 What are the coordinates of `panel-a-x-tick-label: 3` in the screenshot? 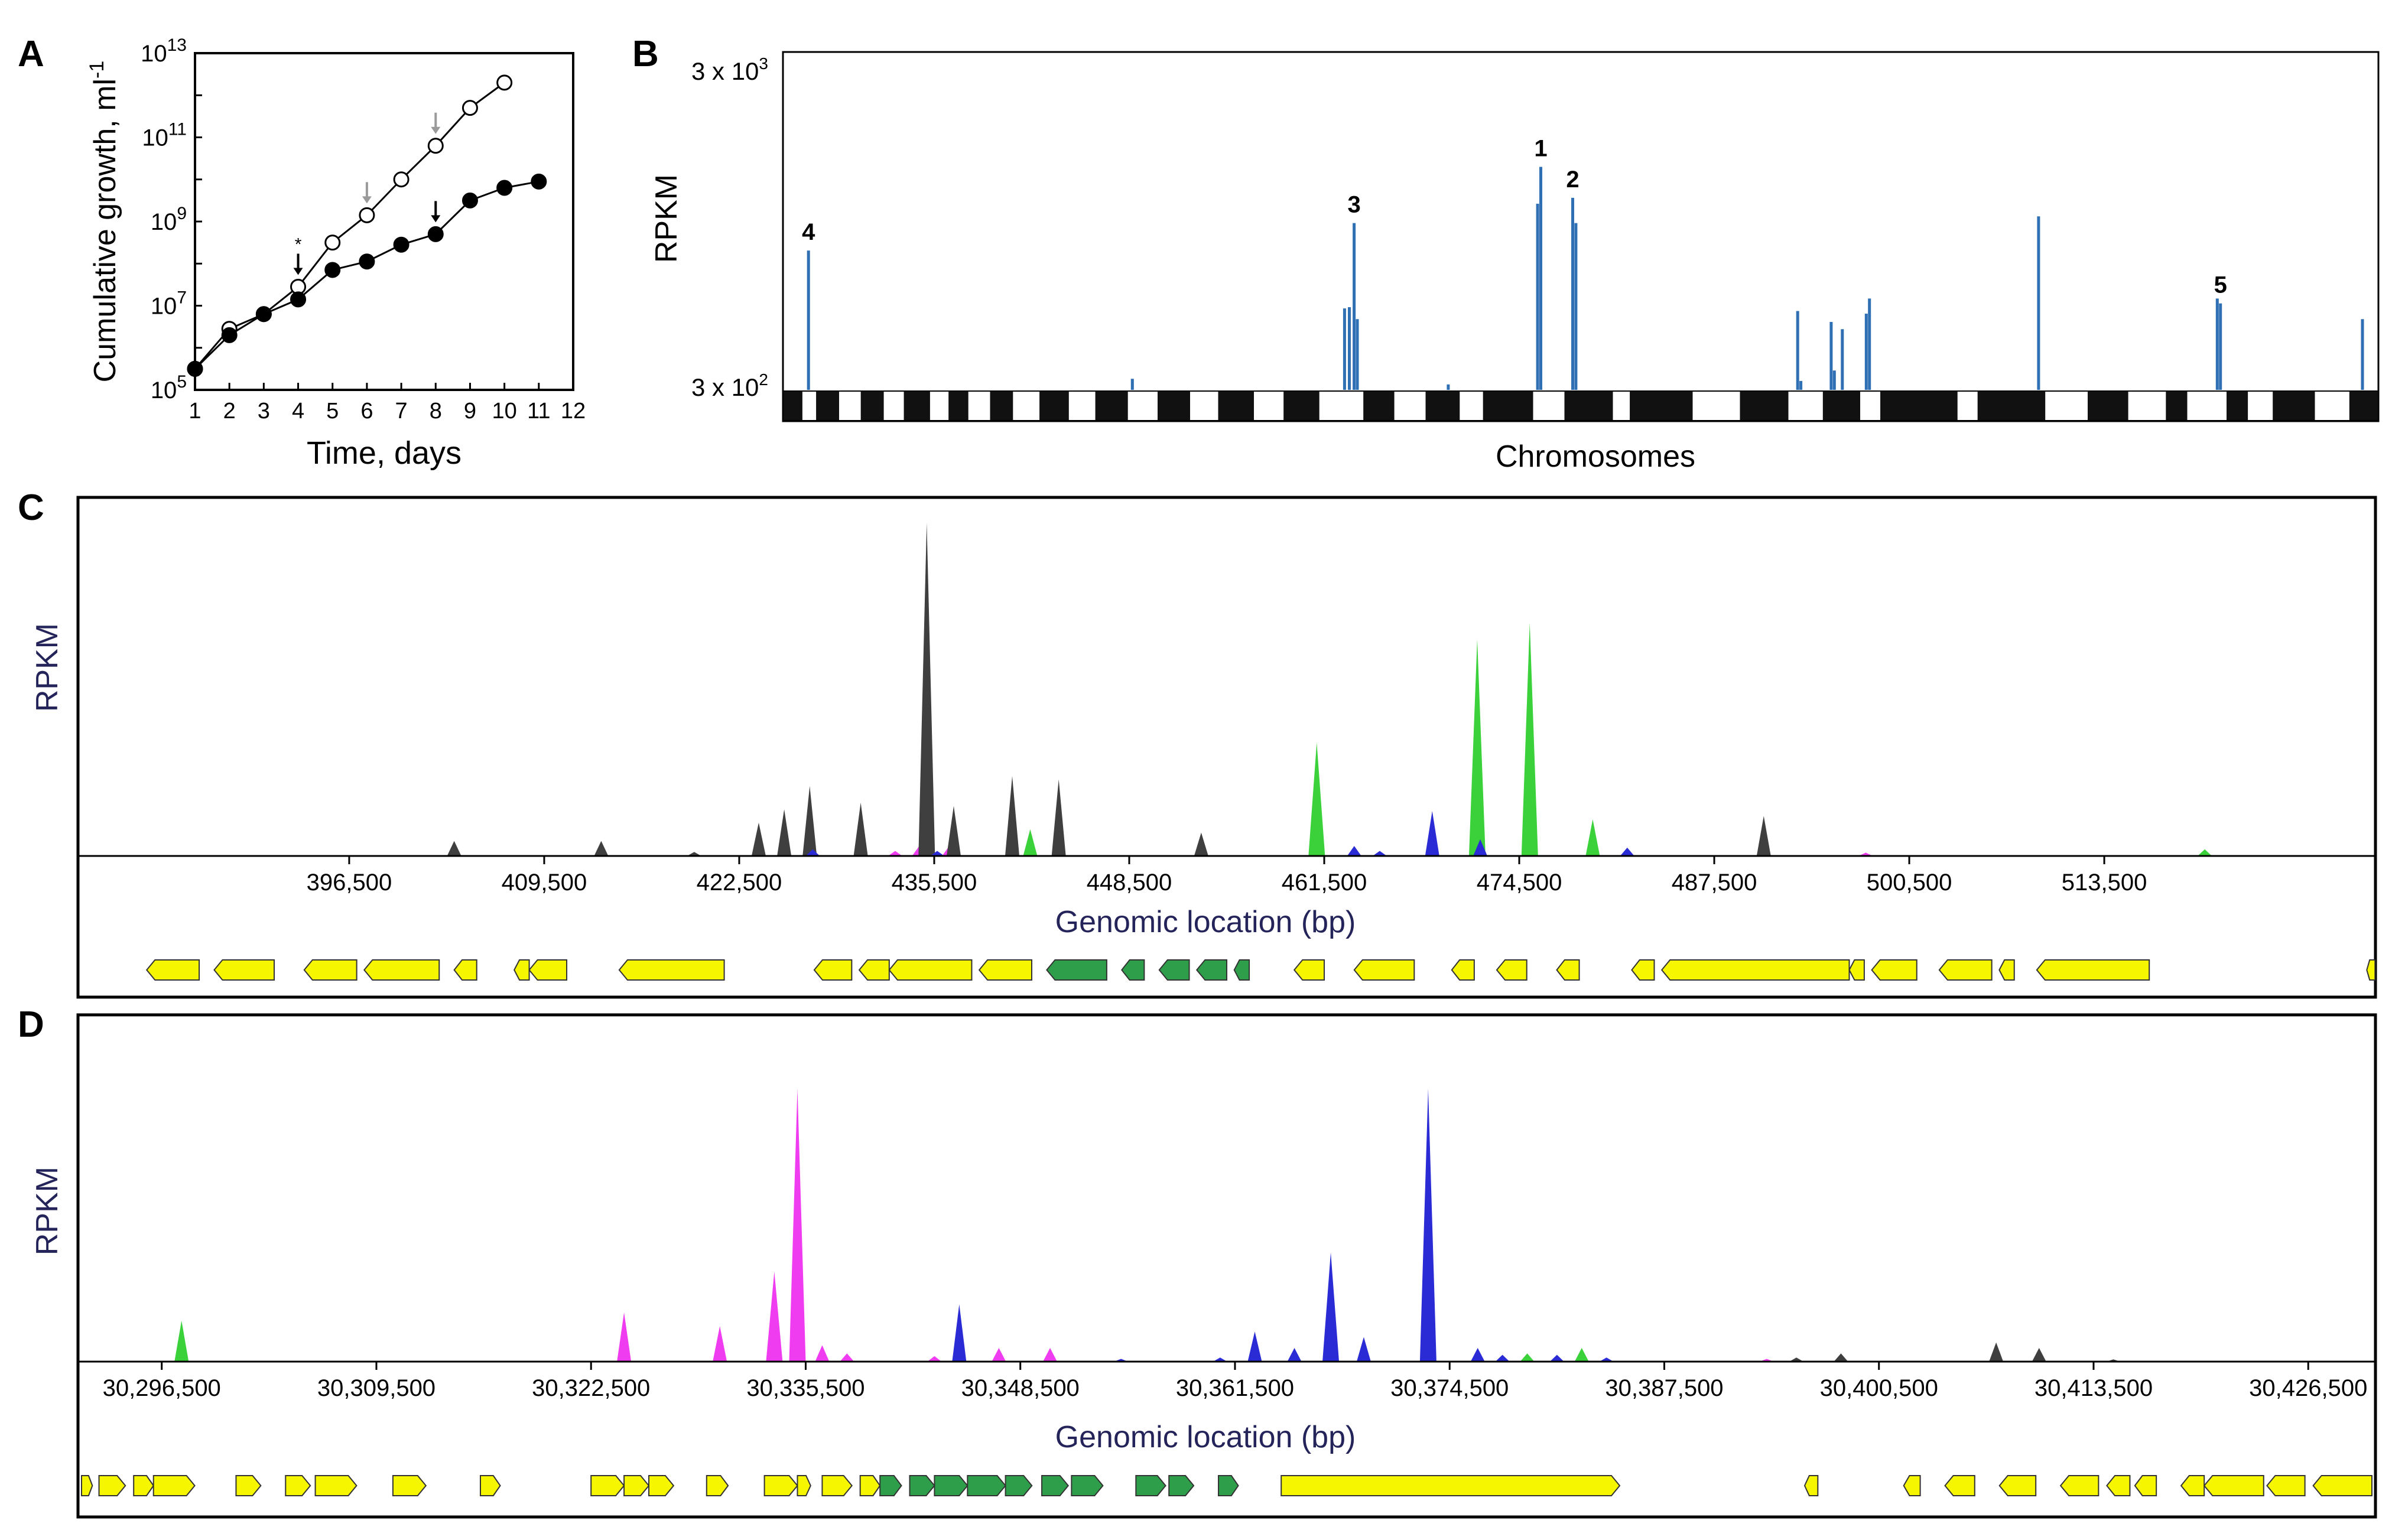 It's located at (264, 411).